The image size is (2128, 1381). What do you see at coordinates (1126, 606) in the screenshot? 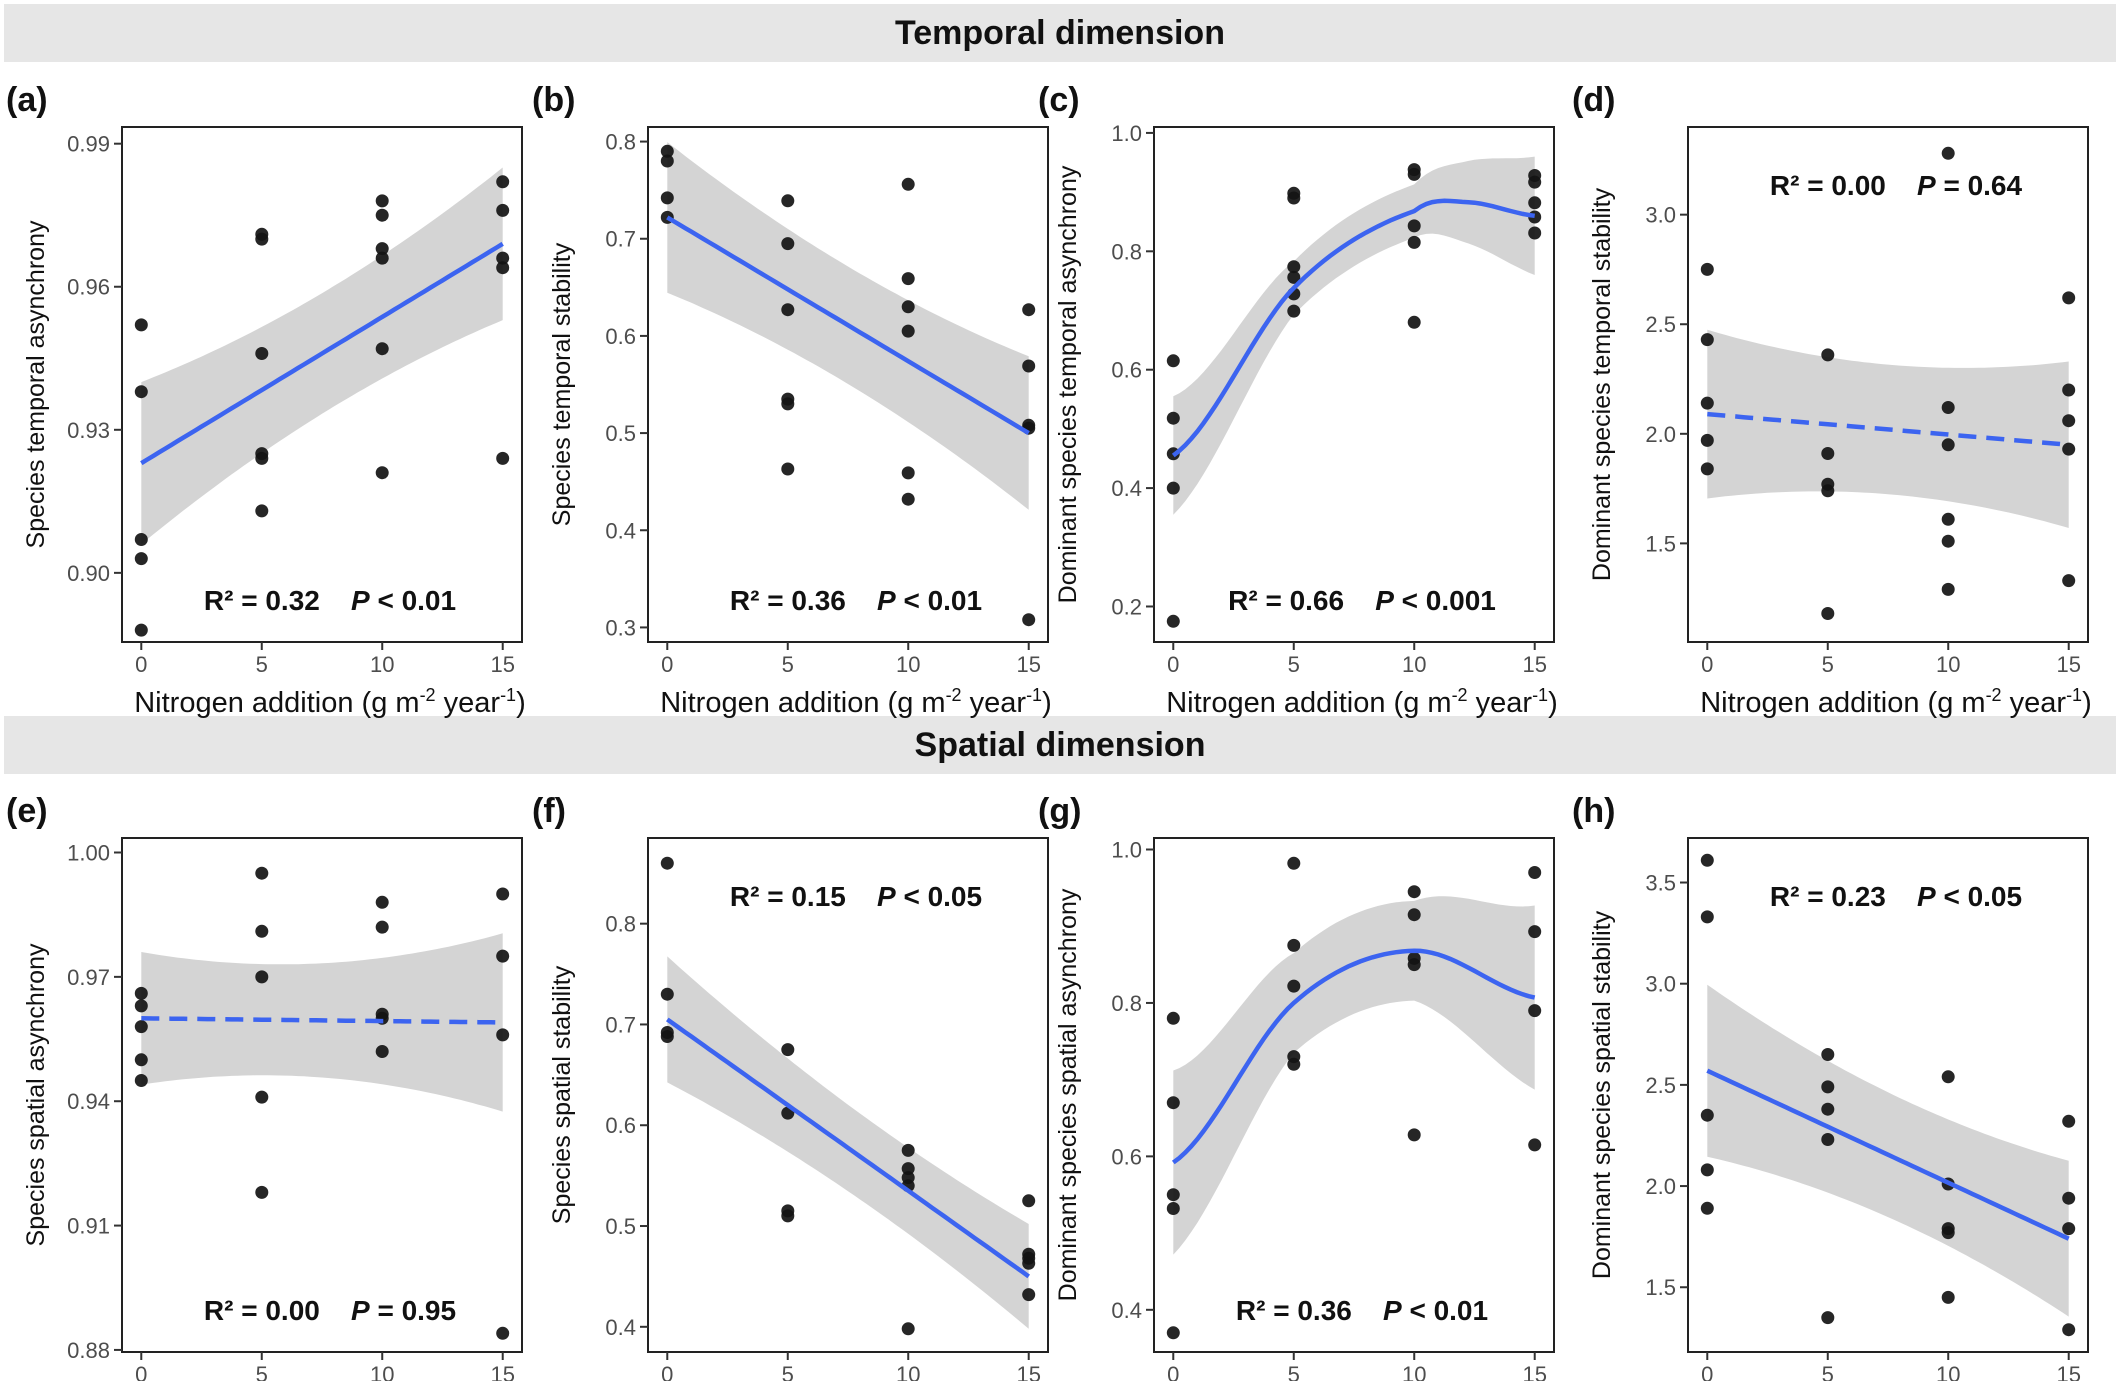
I see `y-tick-label: 0.2` at bounding box center [1126, 606].